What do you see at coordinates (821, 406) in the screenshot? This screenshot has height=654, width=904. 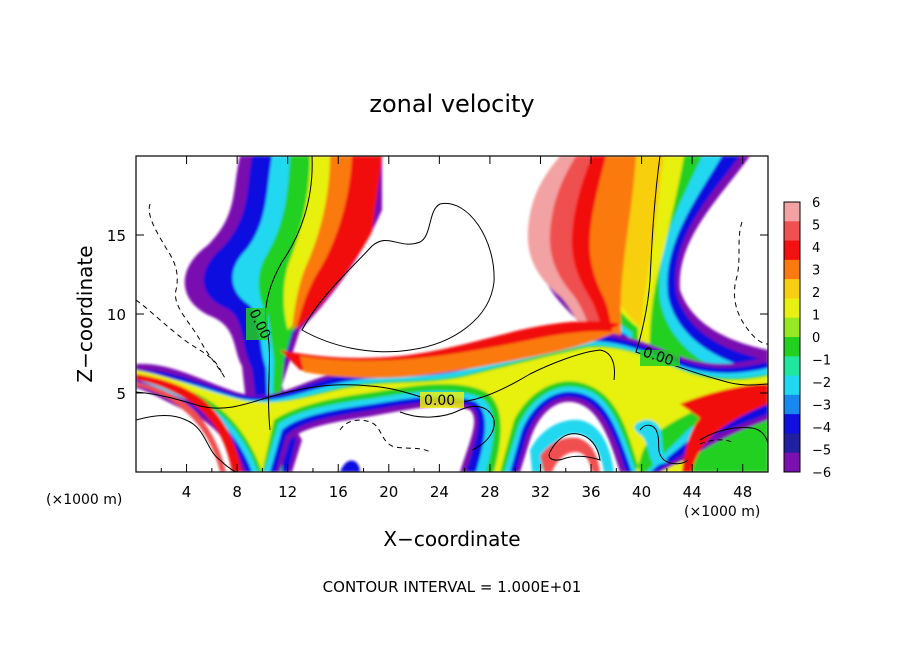 I see `colorbar-label: −3` at bounding box center [821, 406].